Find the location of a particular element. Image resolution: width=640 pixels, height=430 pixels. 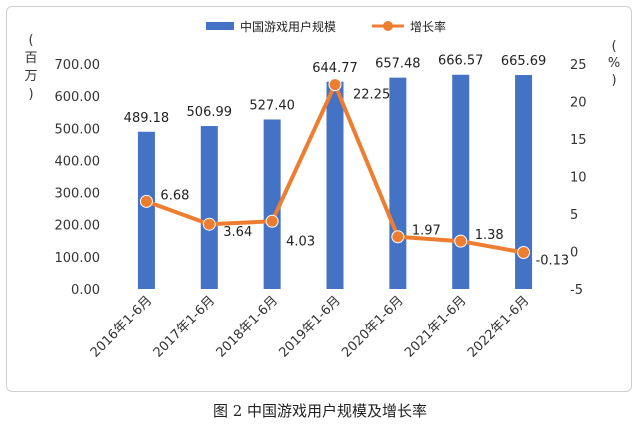

growth-value-label: 4.03 is located at coordinates (300, 241).